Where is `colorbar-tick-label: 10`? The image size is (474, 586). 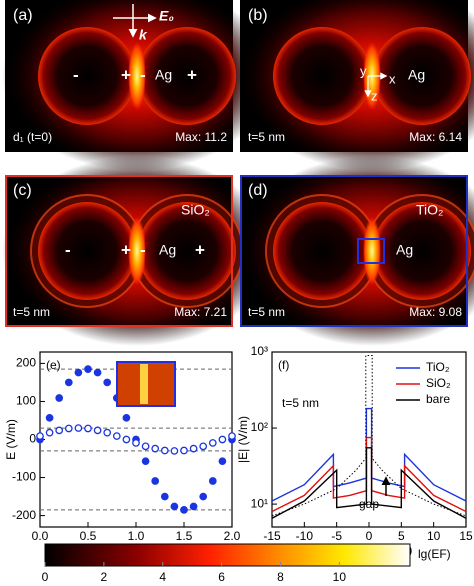
colorbar-tick-label: 10 is located at coordinates (340, 577).